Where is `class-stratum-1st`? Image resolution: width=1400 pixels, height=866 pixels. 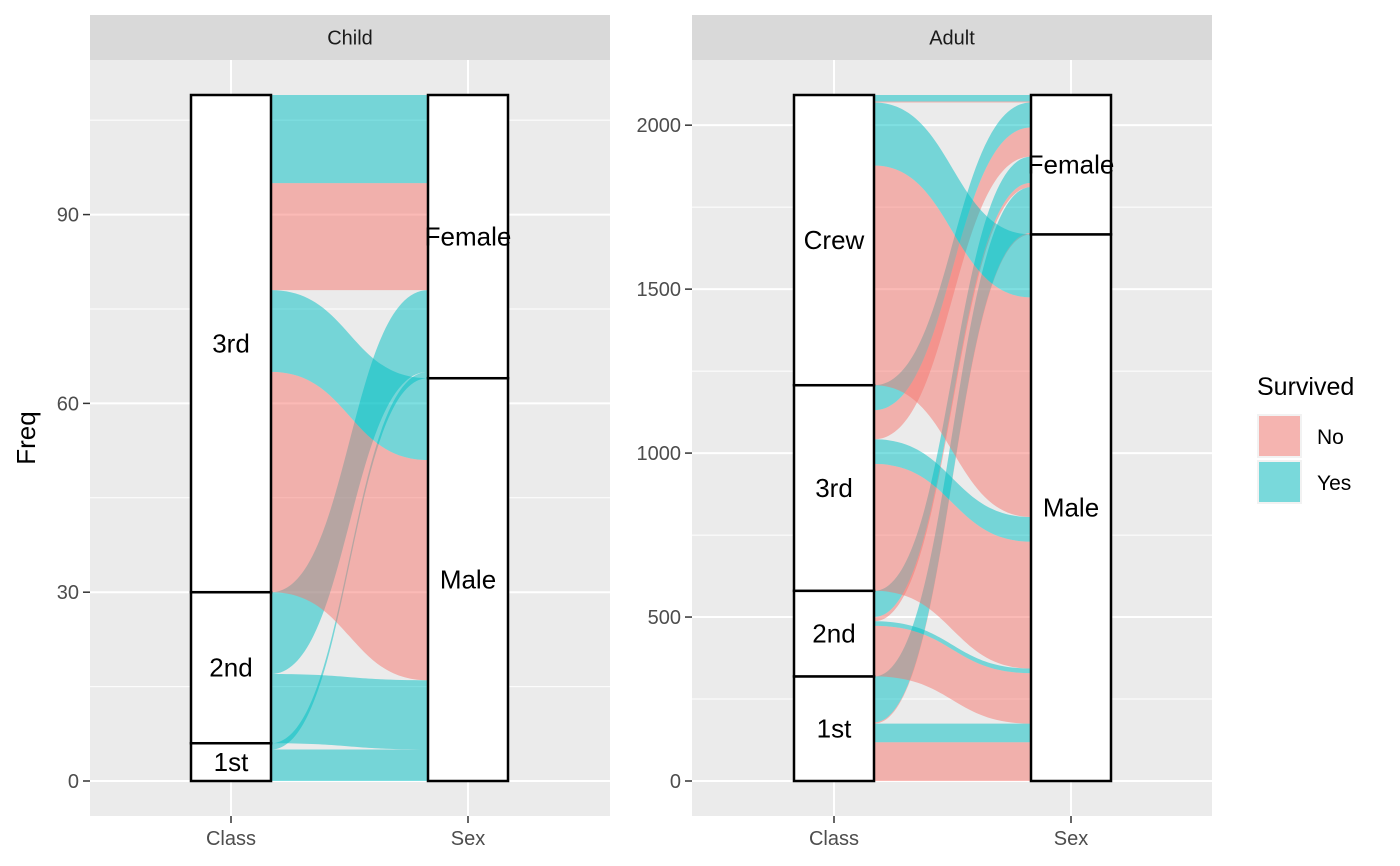 class-stratum-1st is located at coordinates (231, 762).